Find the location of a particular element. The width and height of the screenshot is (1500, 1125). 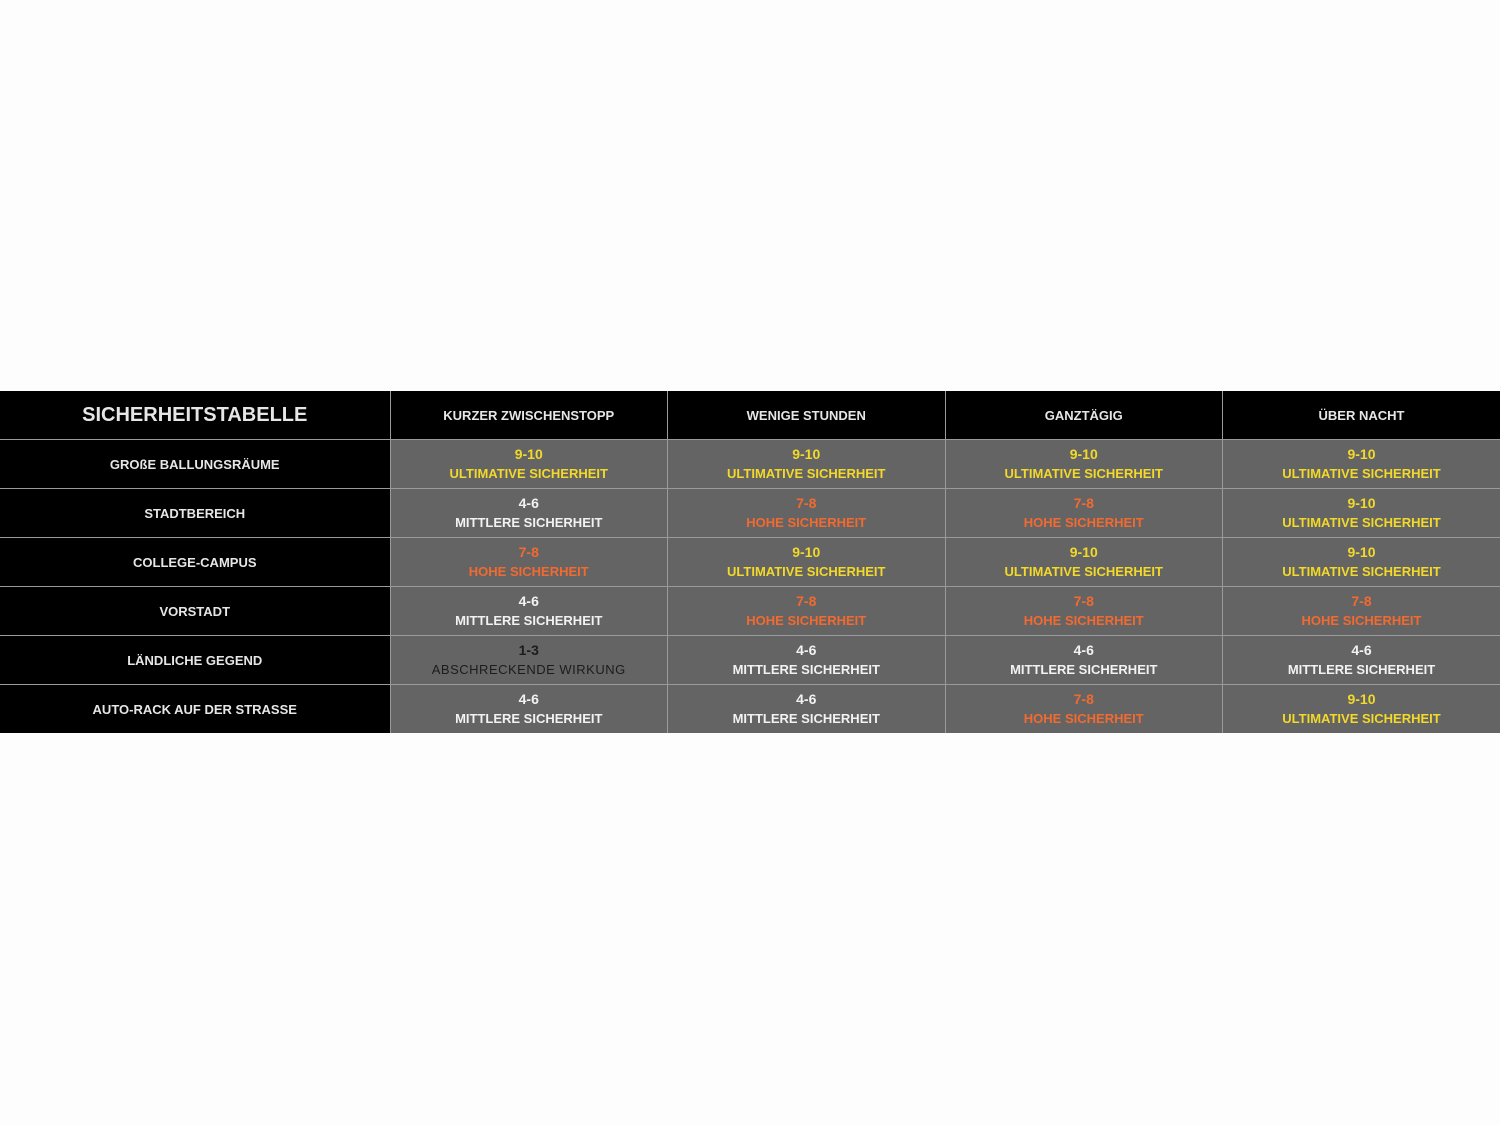

column-header: ÜBER NACHT is located at coordinates (1361, 415).